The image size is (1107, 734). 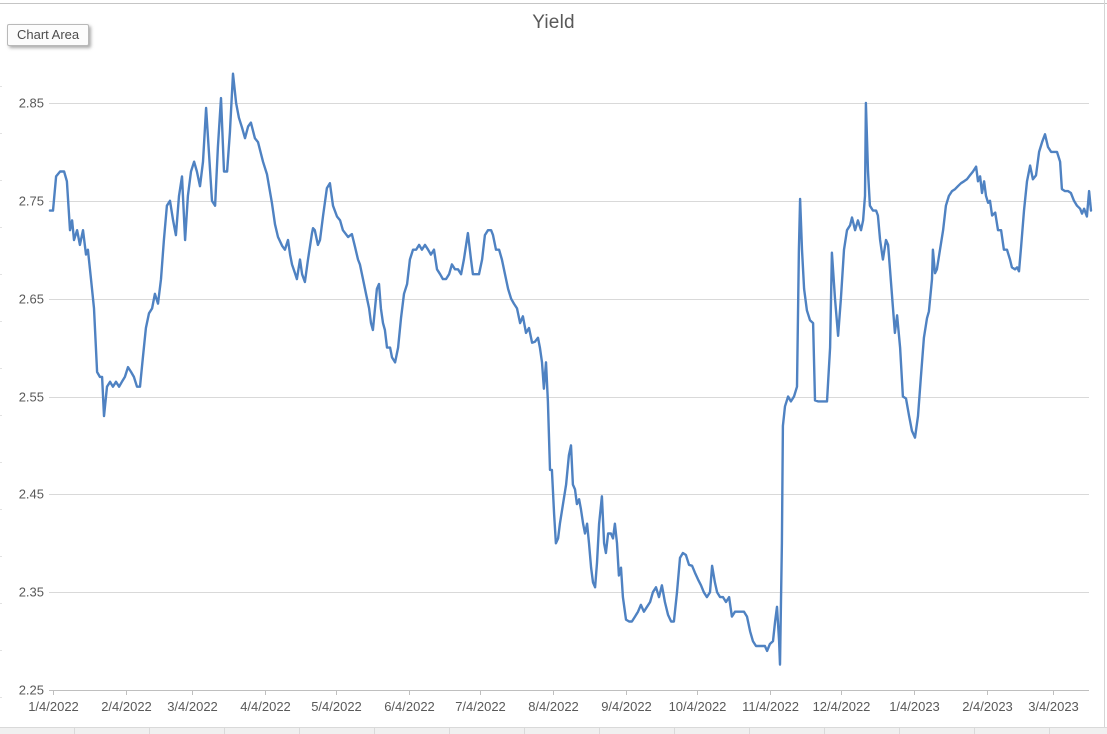 What do you see at coordinates (31, 299) in the screenshot?
I see `y-tick-label: 2.65` at bounding box center [31, 299].